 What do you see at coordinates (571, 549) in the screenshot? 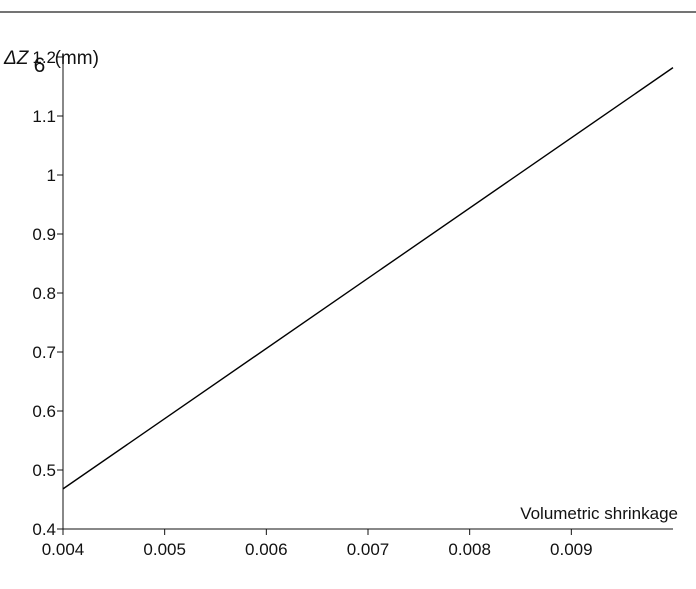
I see `x-tick-label: 0.009` at bounding box center [571, 549].